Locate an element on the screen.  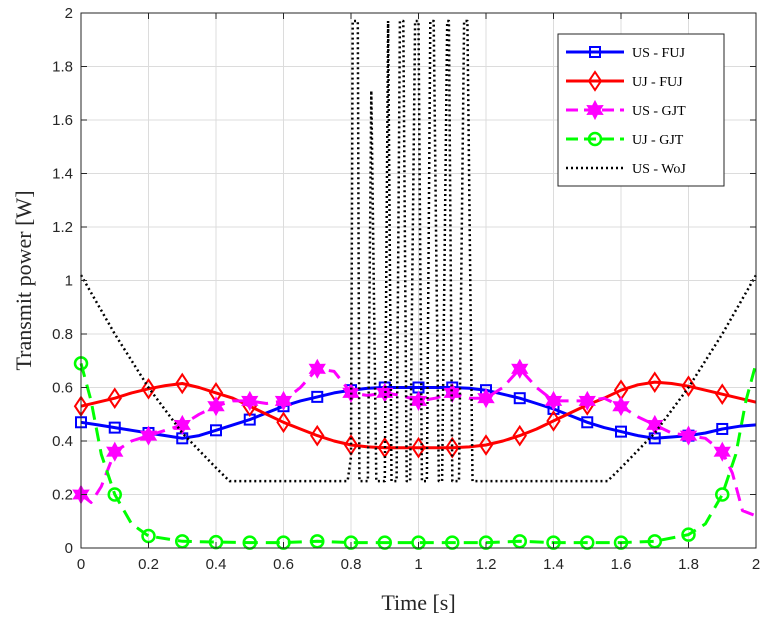
x-tick-label: 1 is located at coordinates (418, 564).